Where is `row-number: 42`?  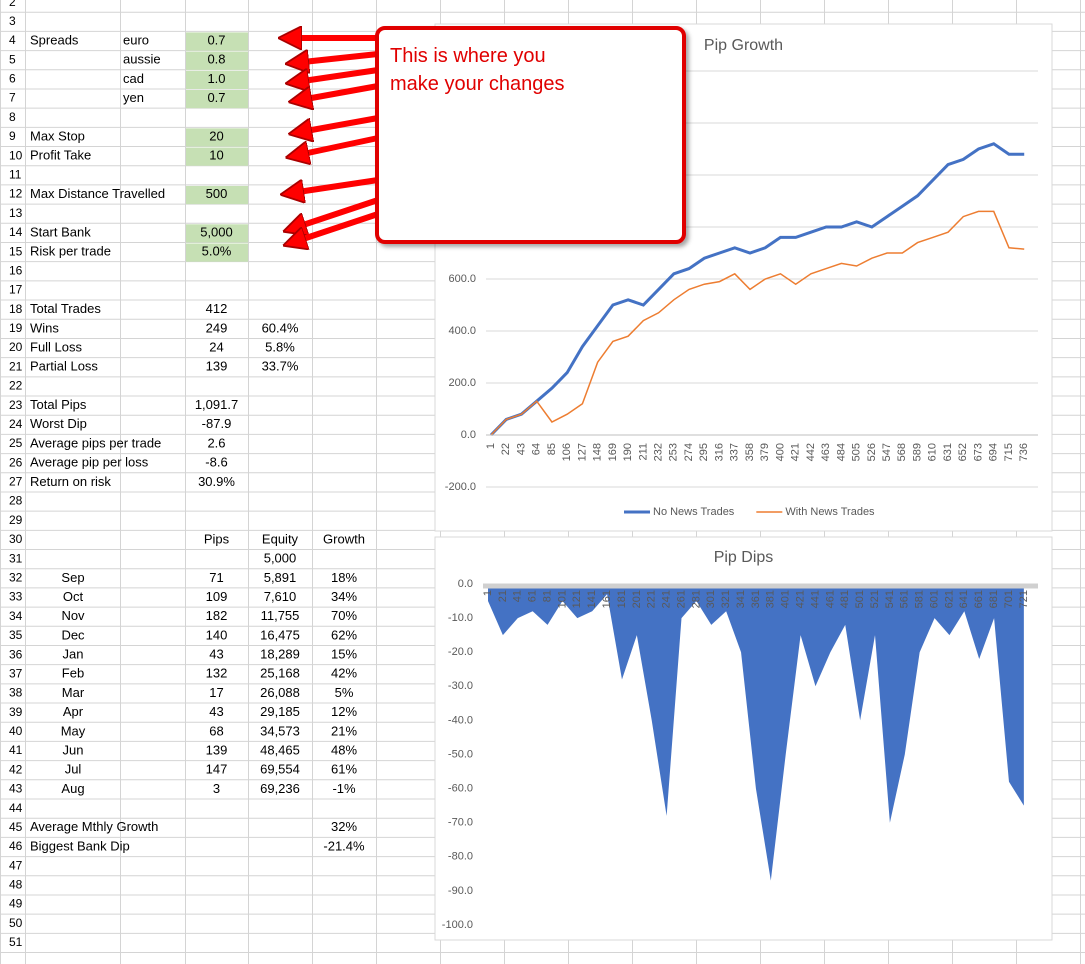
row-number: 42 is located at coordinates (16, 769).